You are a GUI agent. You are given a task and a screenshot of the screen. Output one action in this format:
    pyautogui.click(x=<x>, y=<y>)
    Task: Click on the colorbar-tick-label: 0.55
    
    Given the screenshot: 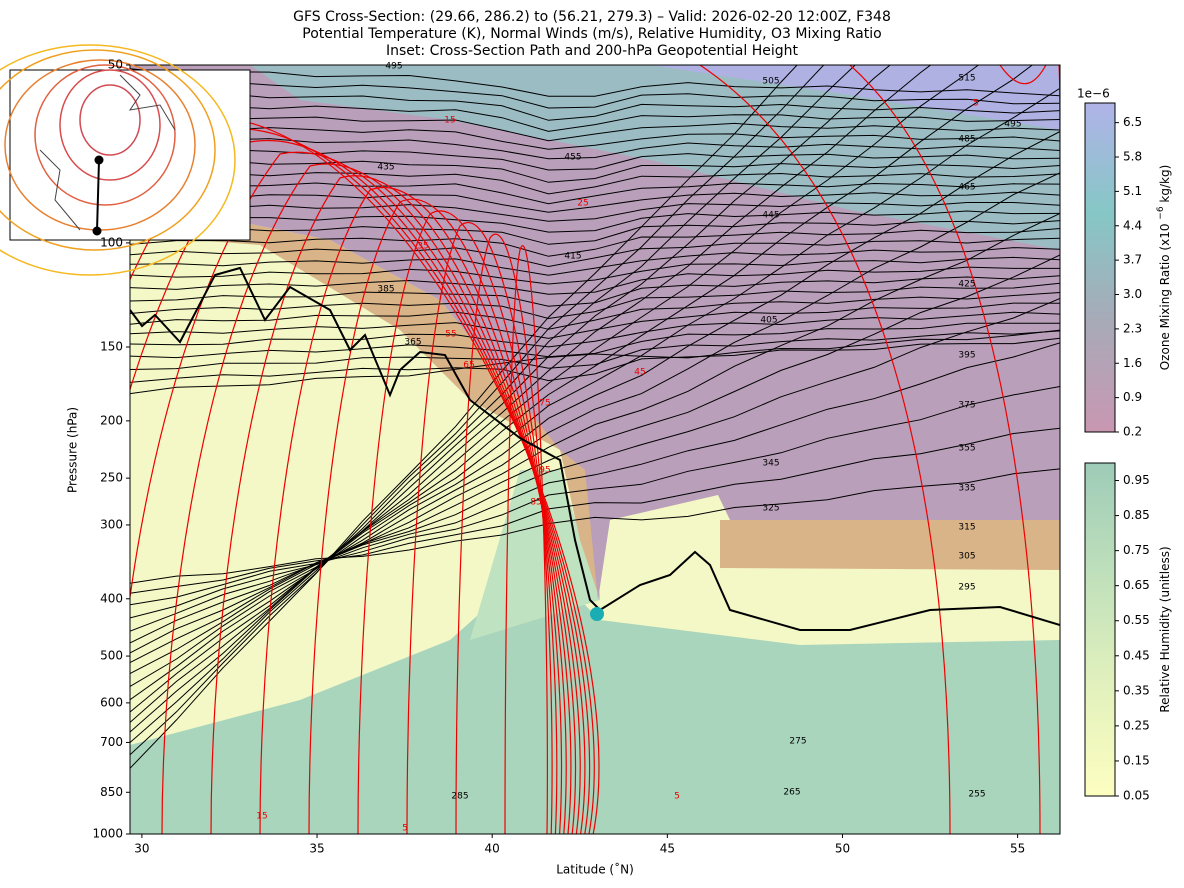 What is the action you would take?
    pyautogui.click(x=1136, y=620)
    